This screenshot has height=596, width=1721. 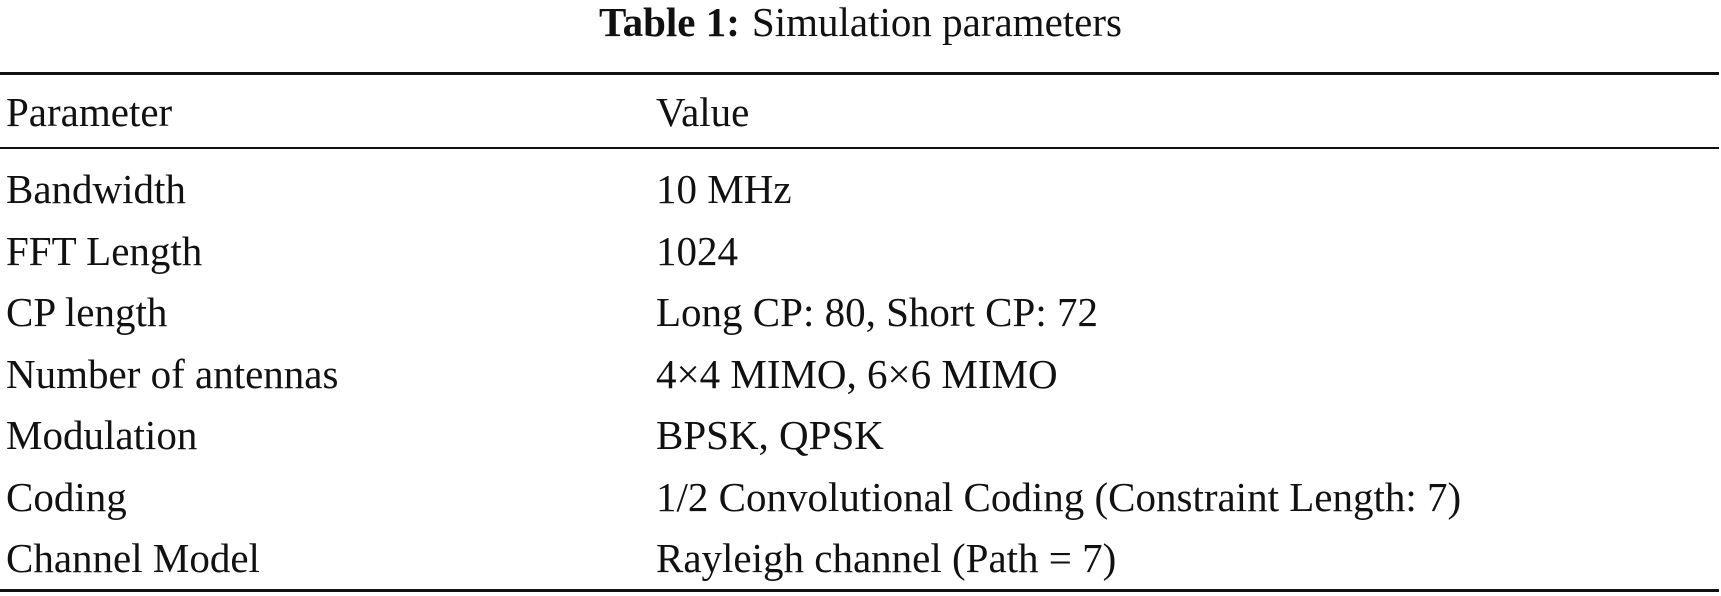 I want to click on value-cell: Long CP: 80, Short CP: 72, so click(x=877, y=312).